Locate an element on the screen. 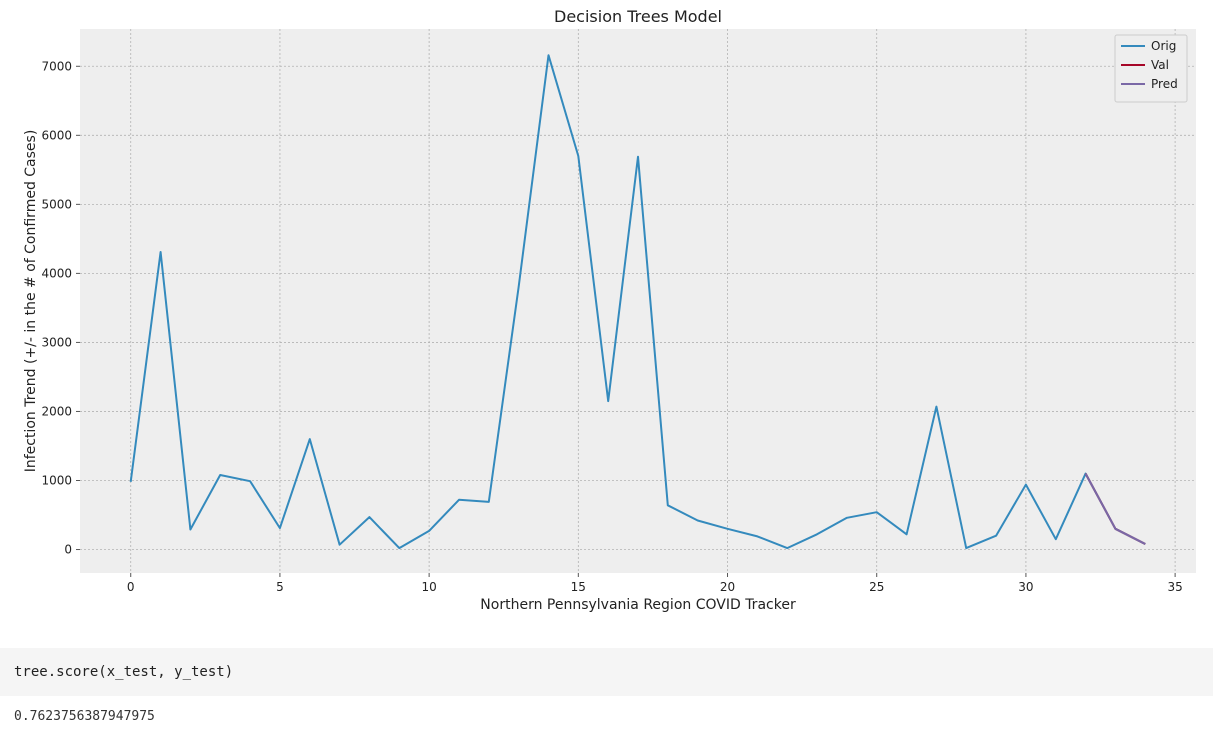  x-tick-label: 0 is located at coordinates (131, 587).